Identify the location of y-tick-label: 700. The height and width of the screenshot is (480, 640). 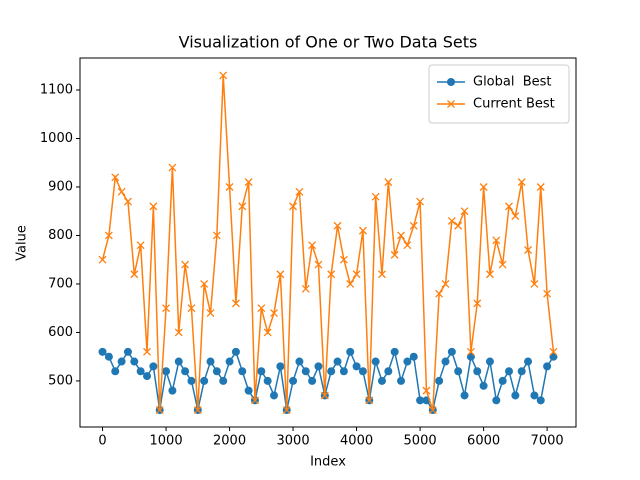
(60, 283).